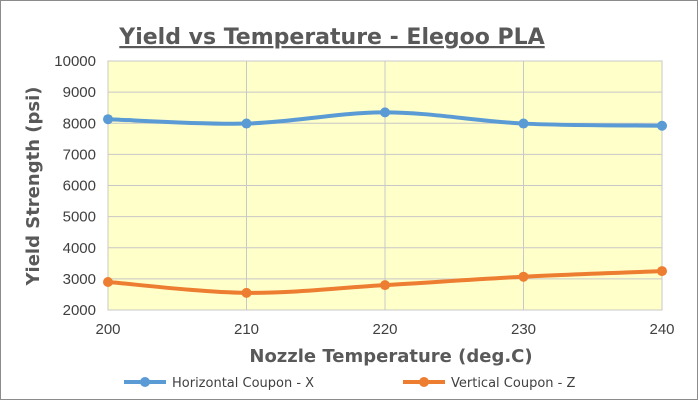  I want to click on y-tick-label: 8000, so click(79, 123).